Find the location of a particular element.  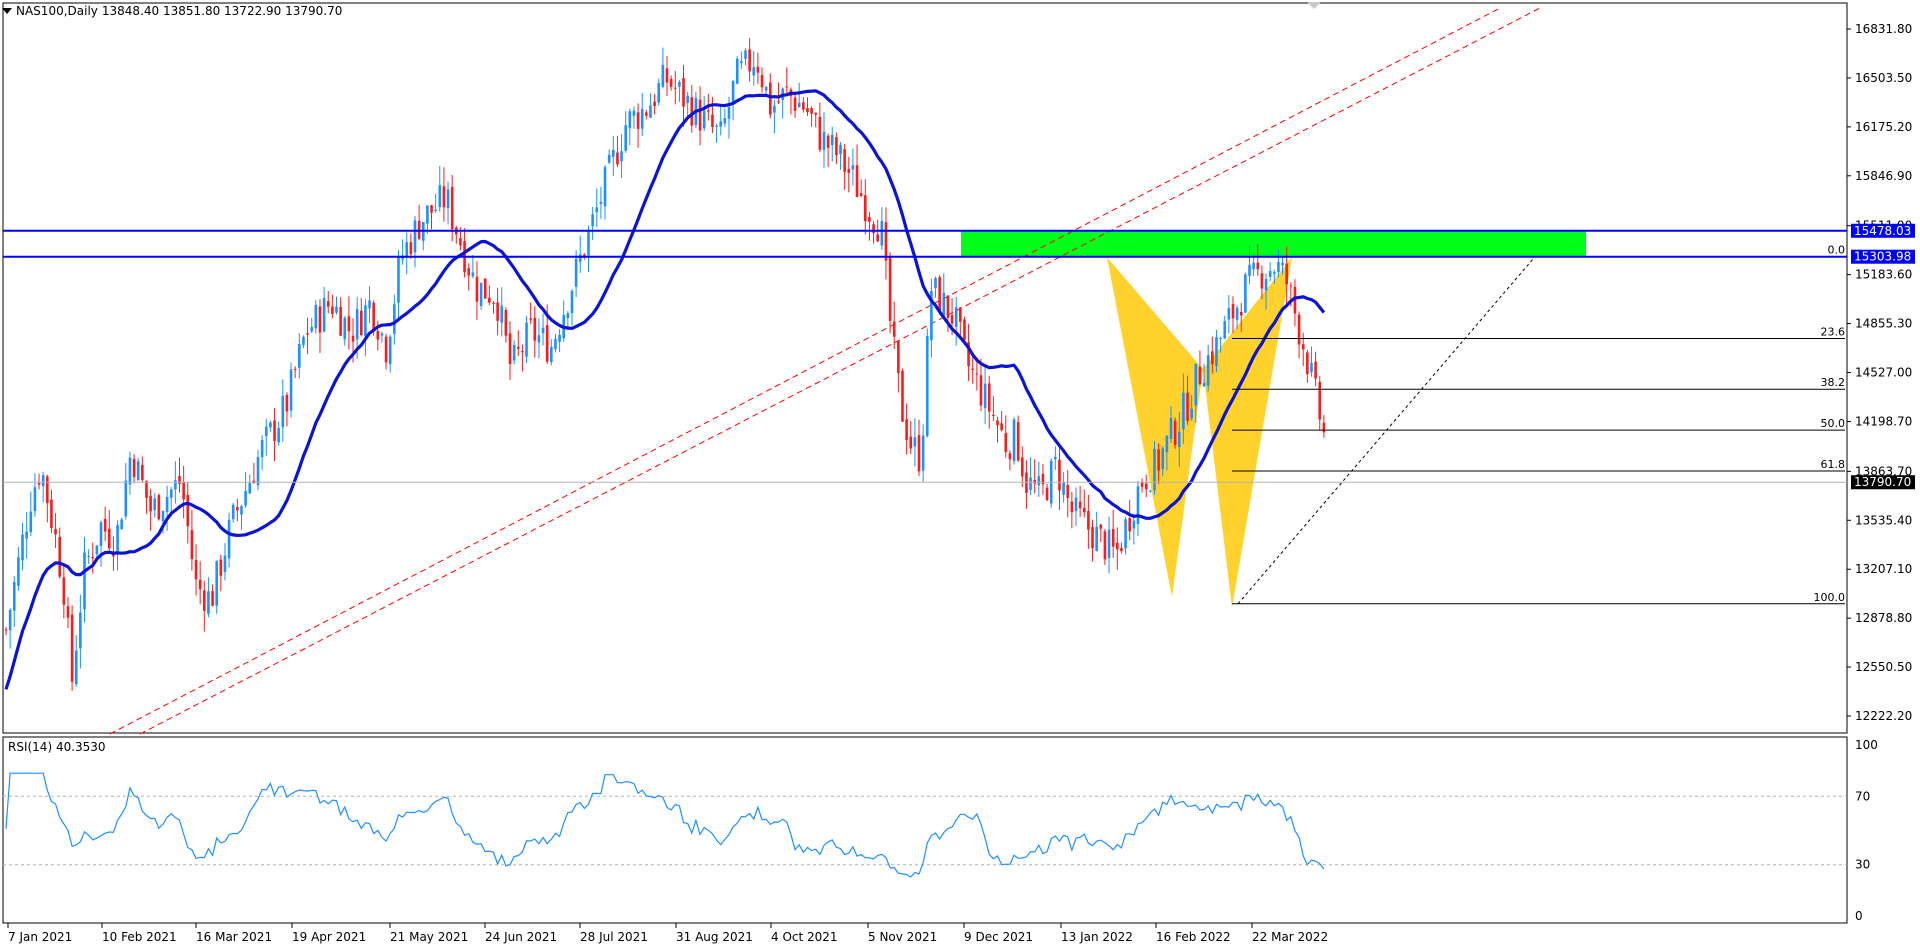

price-axis-label: 16503.50 is located at coordinates (1883, 78).